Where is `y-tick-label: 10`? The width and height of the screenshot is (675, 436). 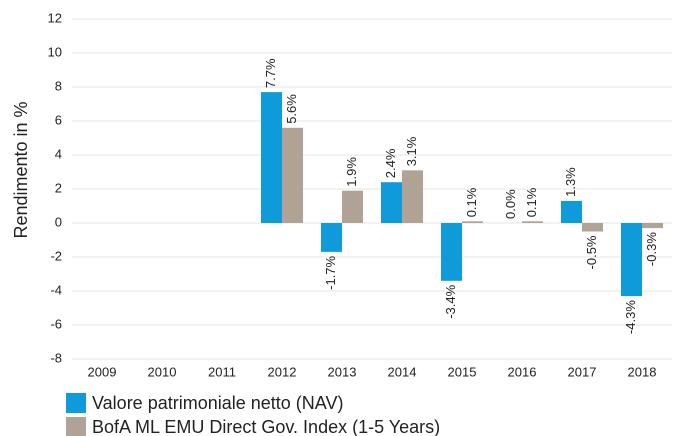
y-tick-label: 10 is located at coordinates (55, 51).